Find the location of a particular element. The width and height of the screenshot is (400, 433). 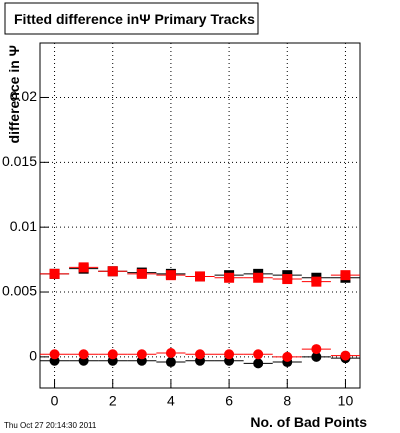

y-tick-label: 0.005 is located at coordinates (19, 291).